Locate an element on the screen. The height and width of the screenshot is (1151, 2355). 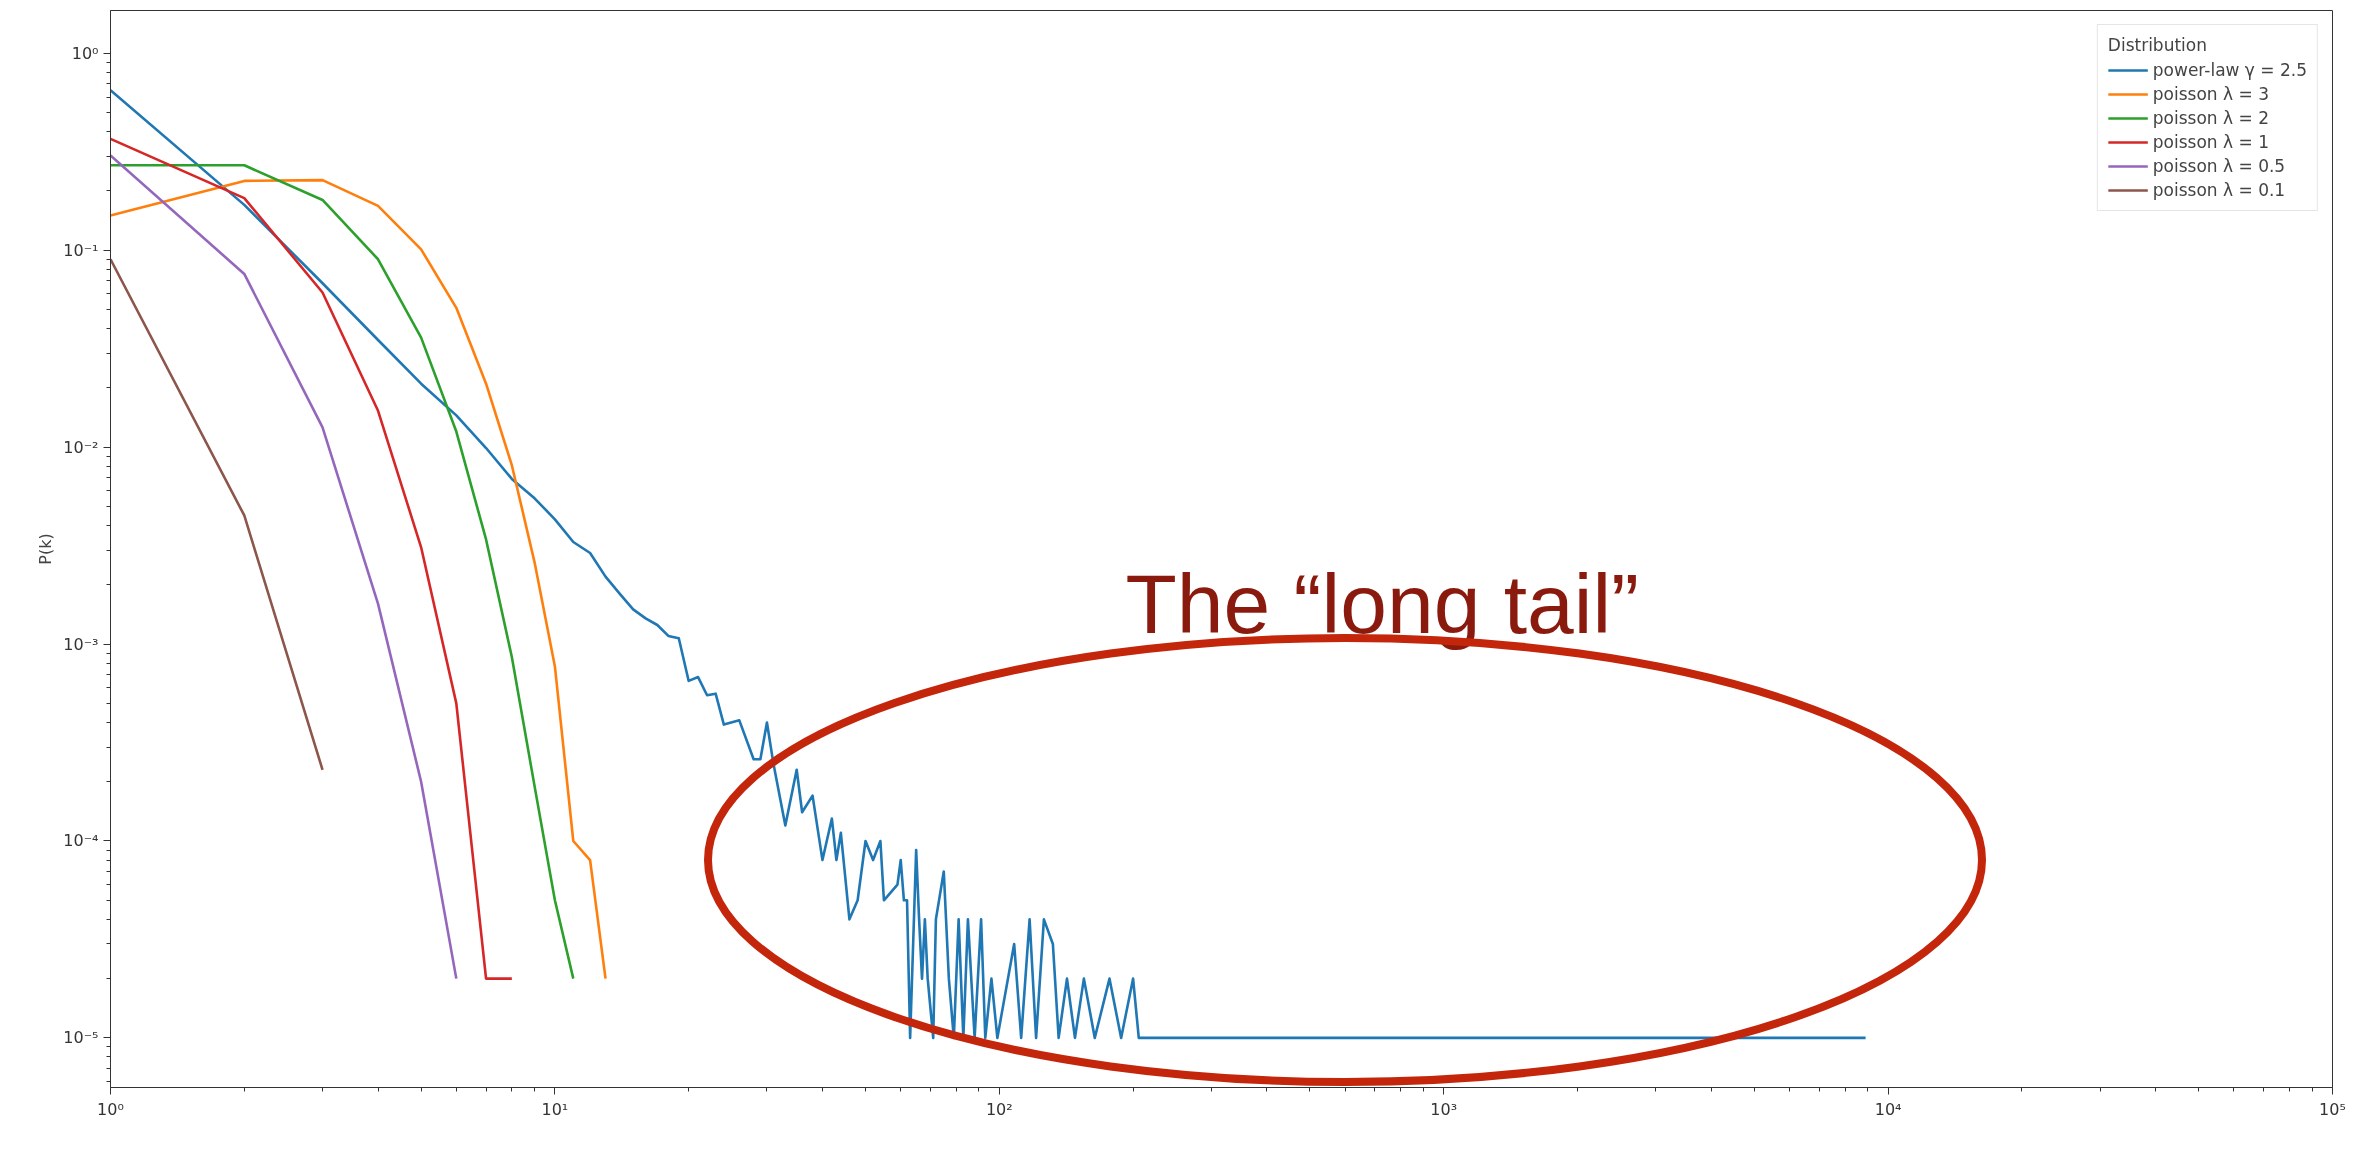
x-tick-label: 10⁵ is located at coordinates (2332, 1109).